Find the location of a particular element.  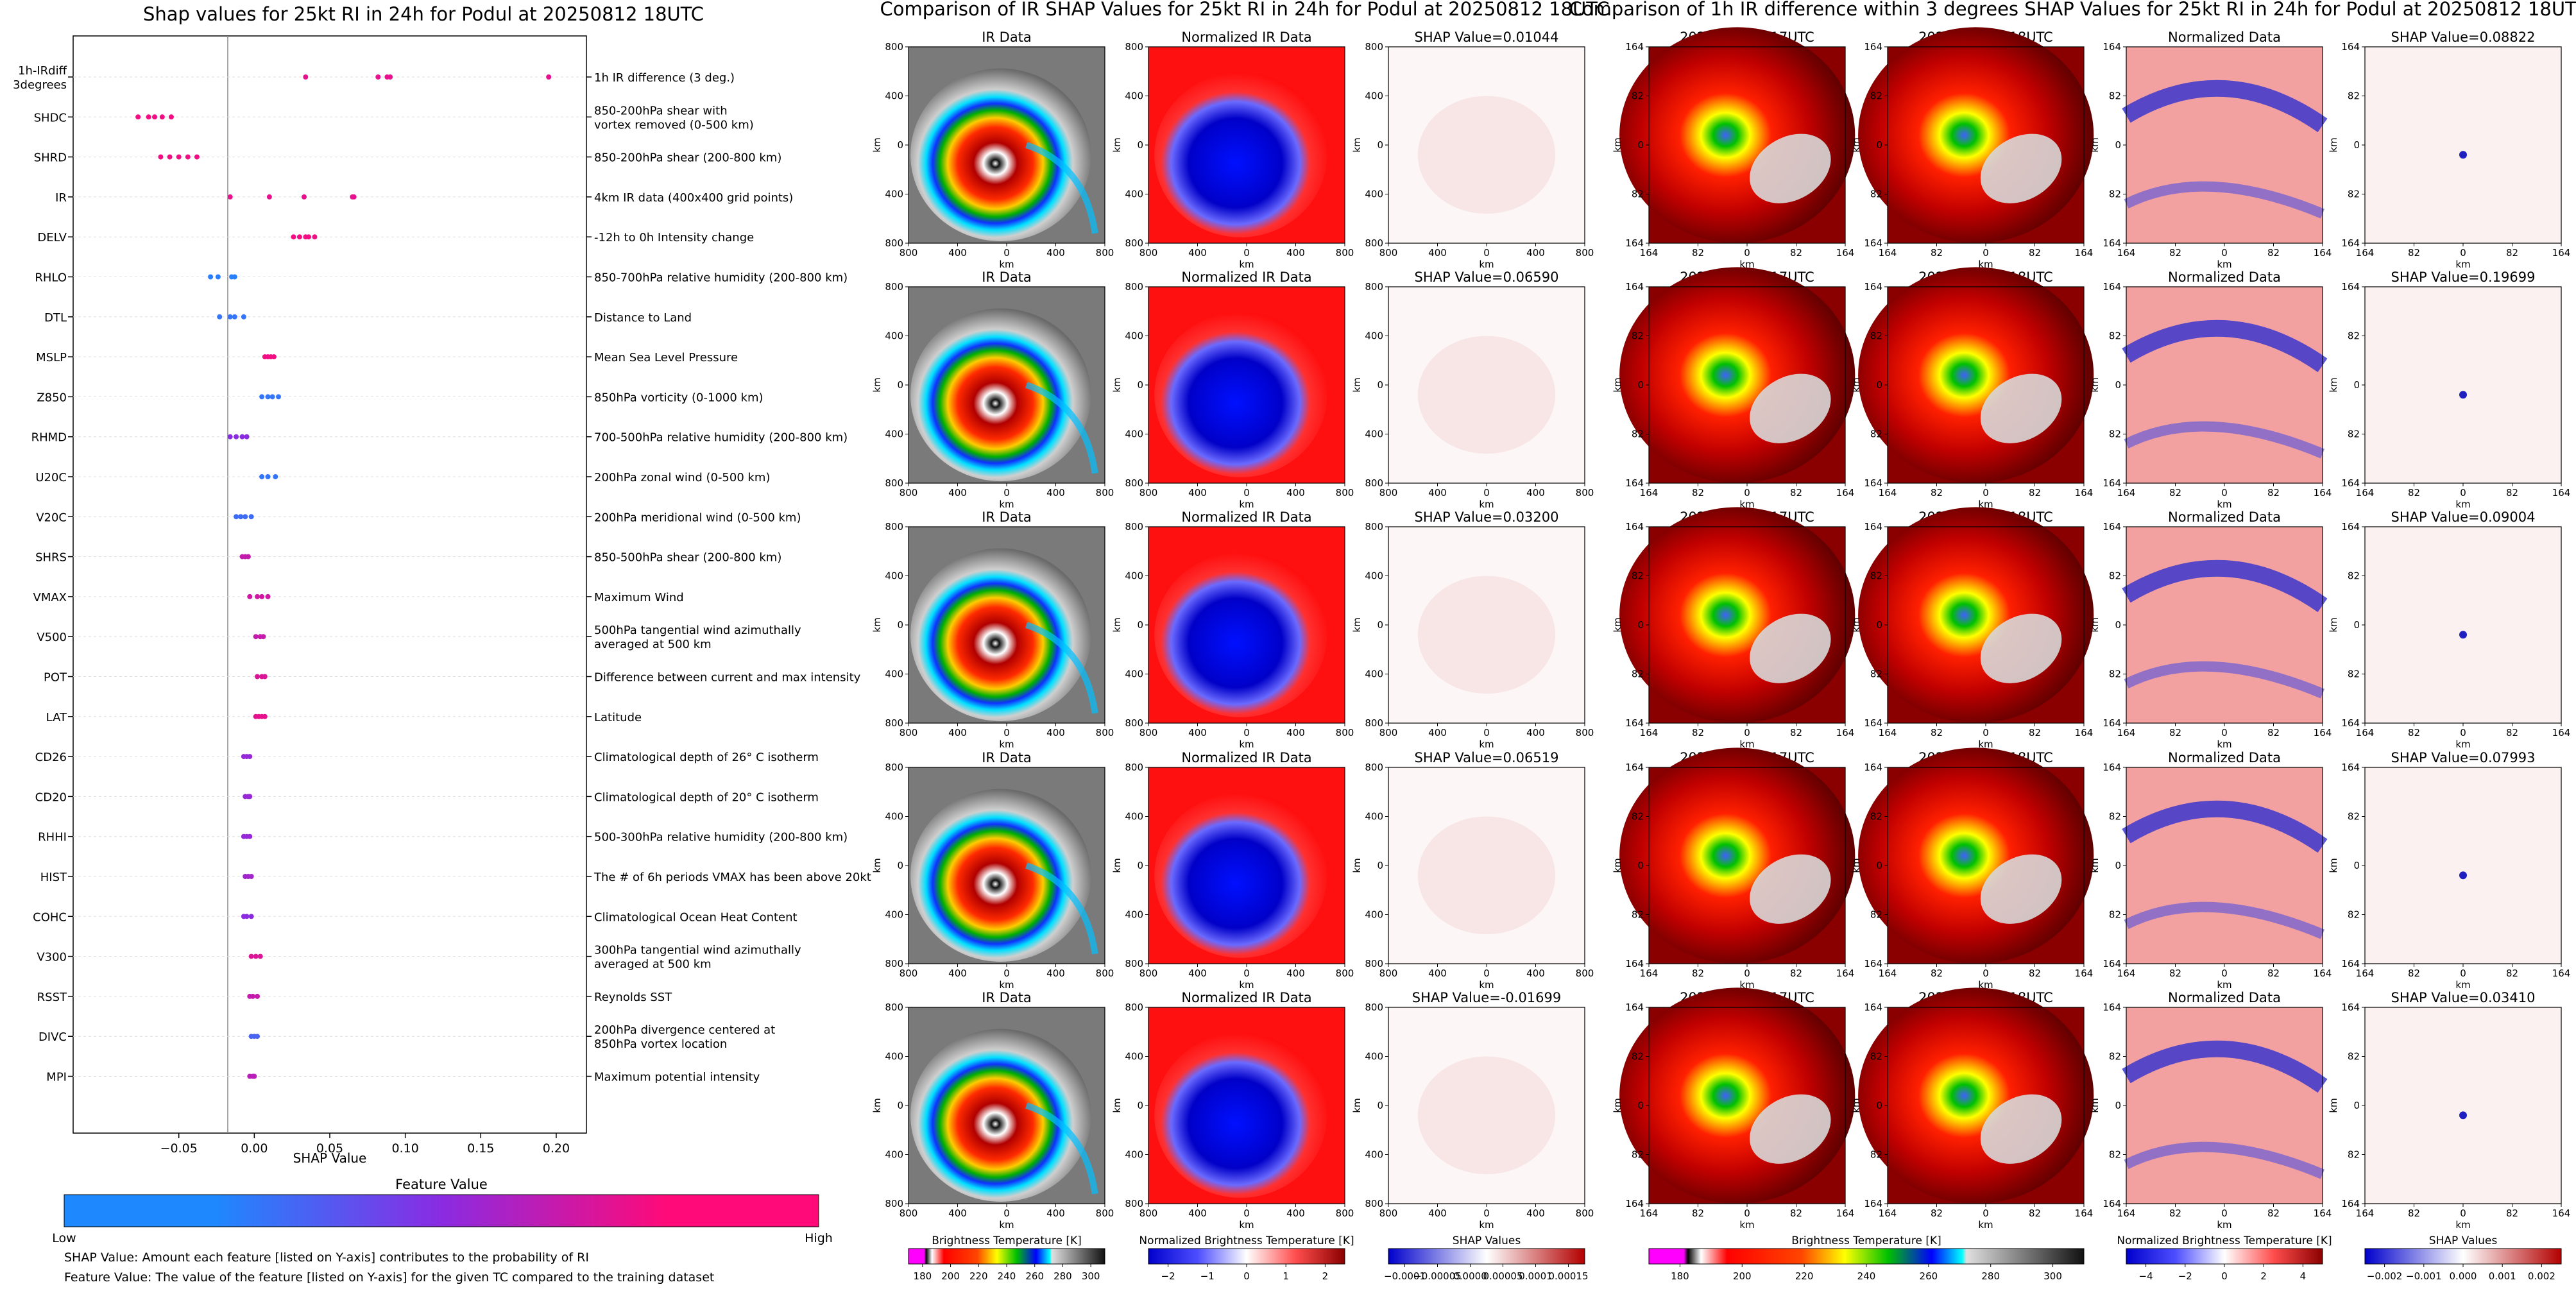

image-panel-title: Normalized Data is located at coordinates (2224, 517).